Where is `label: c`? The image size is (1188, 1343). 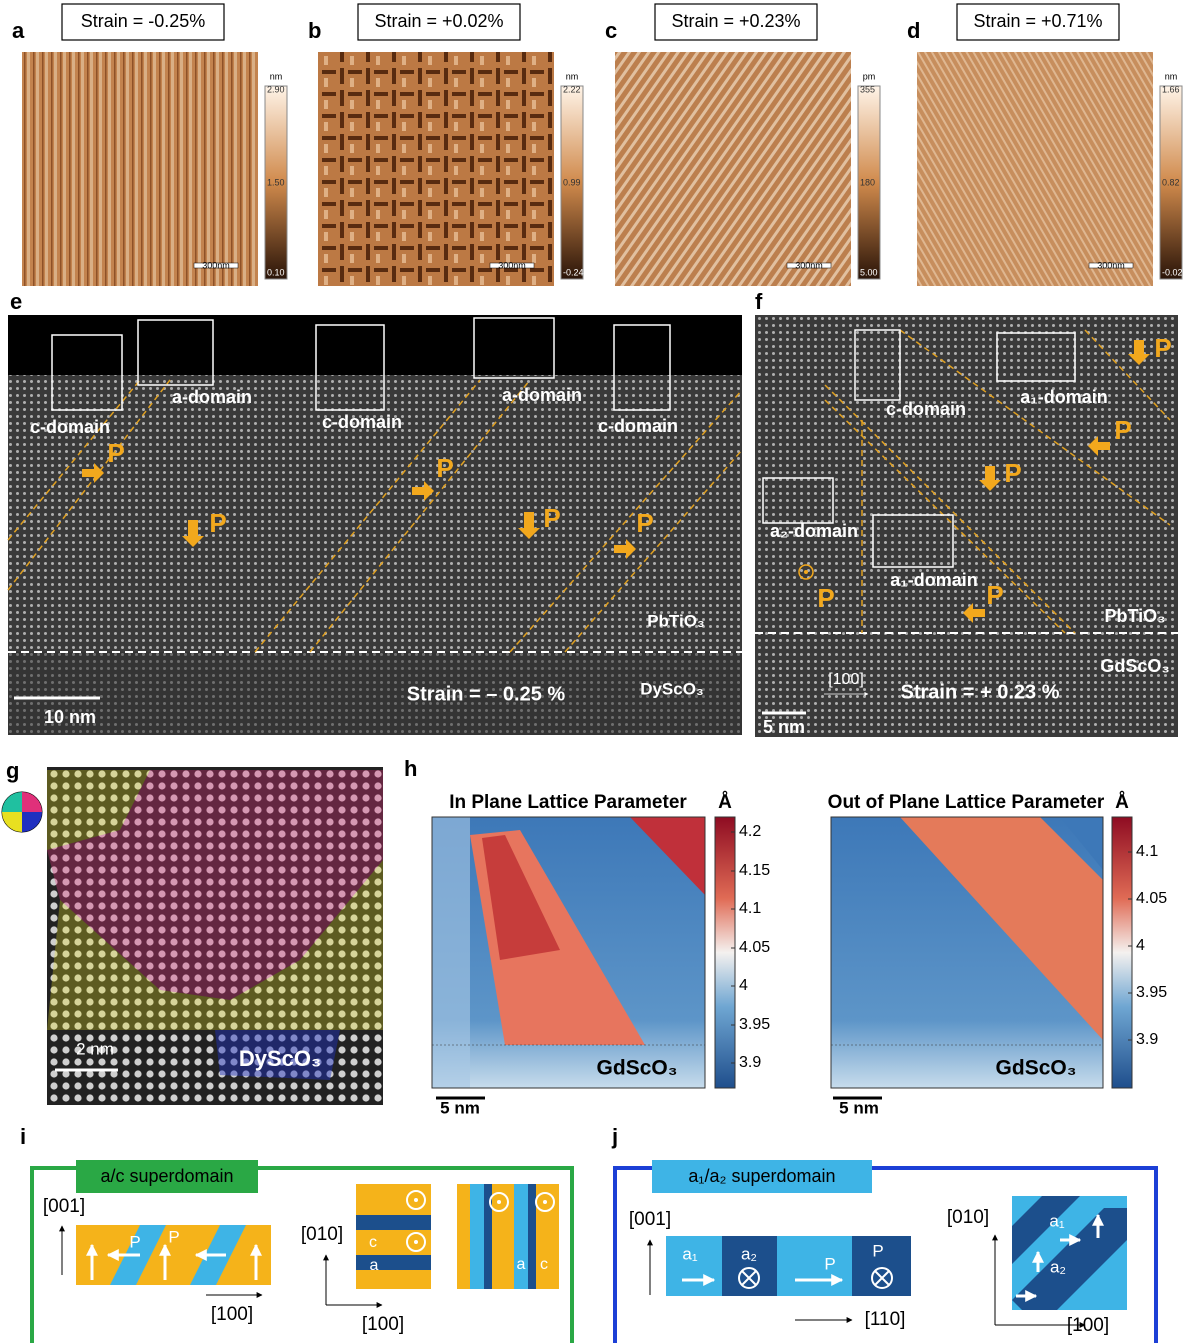
label: c is located at coordinates (373, 1242).